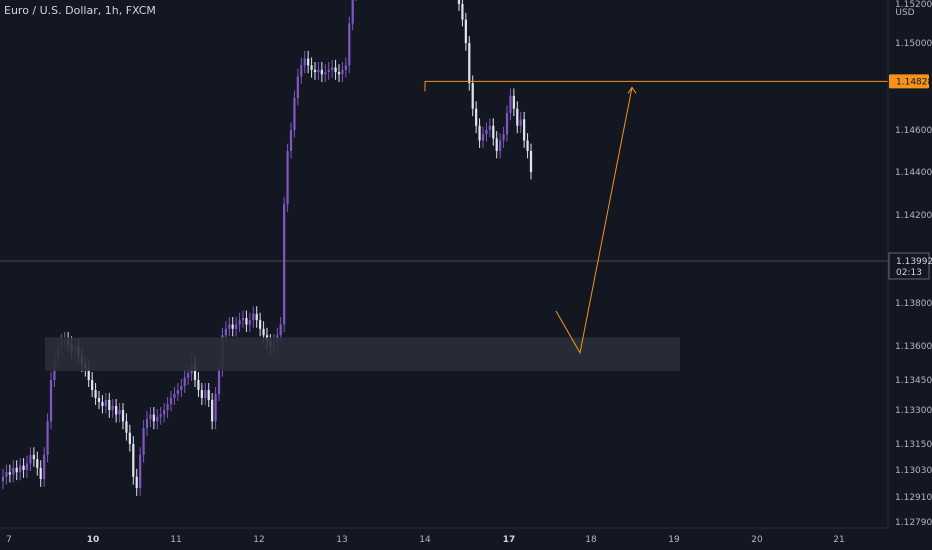  I want to click on price-tick-label: 1.13800, so click(913, 304).